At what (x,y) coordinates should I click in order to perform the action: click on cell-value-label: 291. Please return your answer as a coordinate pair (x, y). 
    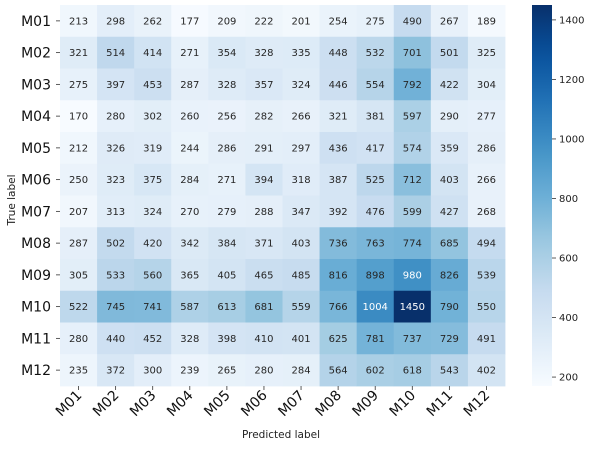
    Looking at the image, I should click on (263, 148).